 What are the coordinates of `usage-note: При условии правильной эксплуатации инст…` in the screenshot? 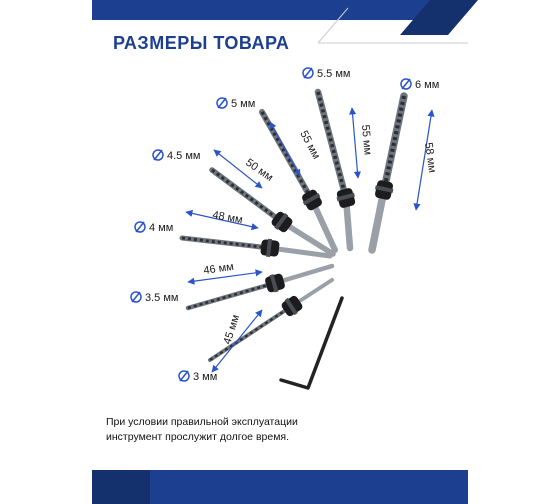 It's located at (256, 430).